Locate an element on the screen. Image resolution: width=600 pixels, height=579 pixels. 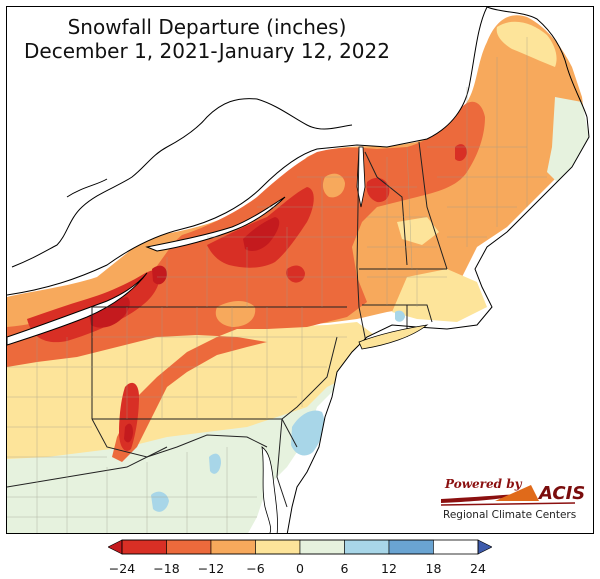
green-maine-coast is located at coordinates (568, 139).